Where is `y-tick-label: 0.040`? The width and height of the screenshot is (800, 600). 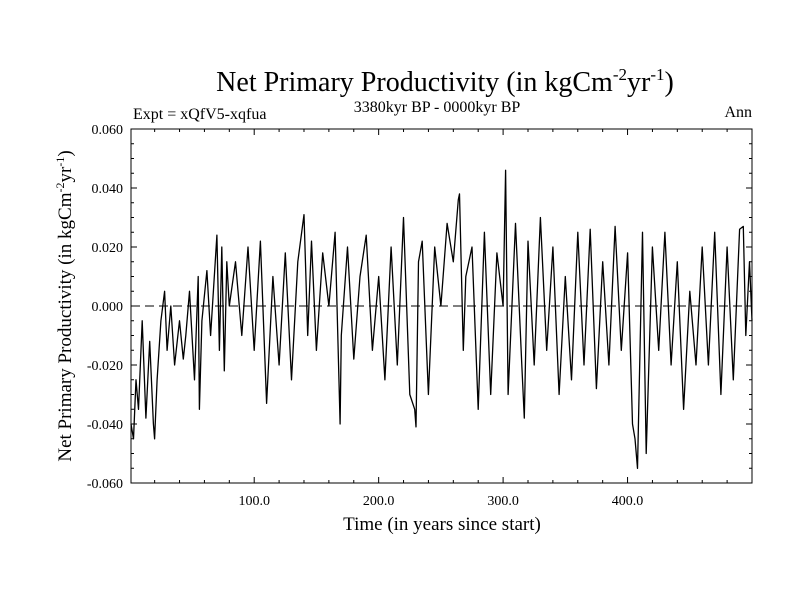
y-tick-label: 0.040 is located at coordinates (108, 189).